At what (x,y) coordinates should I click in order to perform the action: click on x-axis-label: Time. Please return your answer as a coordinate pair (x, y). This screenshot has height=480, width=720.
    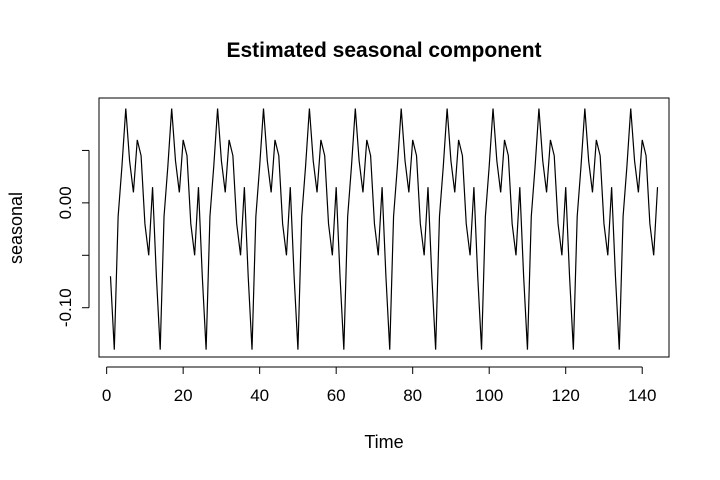
    Looking at the image, I should click on (383, 442).